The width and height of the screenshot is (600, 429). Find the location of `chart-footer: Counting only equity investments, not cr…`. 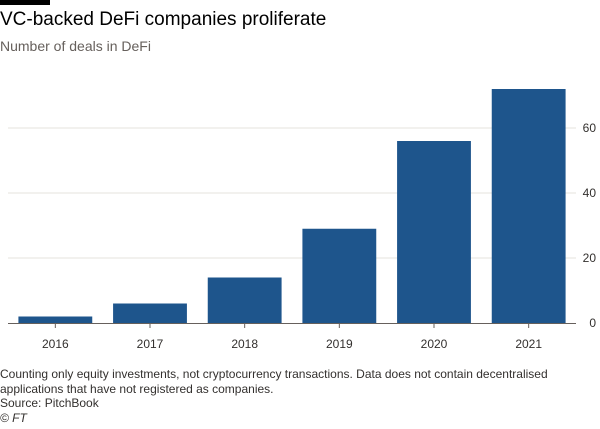

chart-footer: Counting only equity investments, not cr… is located at coordinates (300, 396).